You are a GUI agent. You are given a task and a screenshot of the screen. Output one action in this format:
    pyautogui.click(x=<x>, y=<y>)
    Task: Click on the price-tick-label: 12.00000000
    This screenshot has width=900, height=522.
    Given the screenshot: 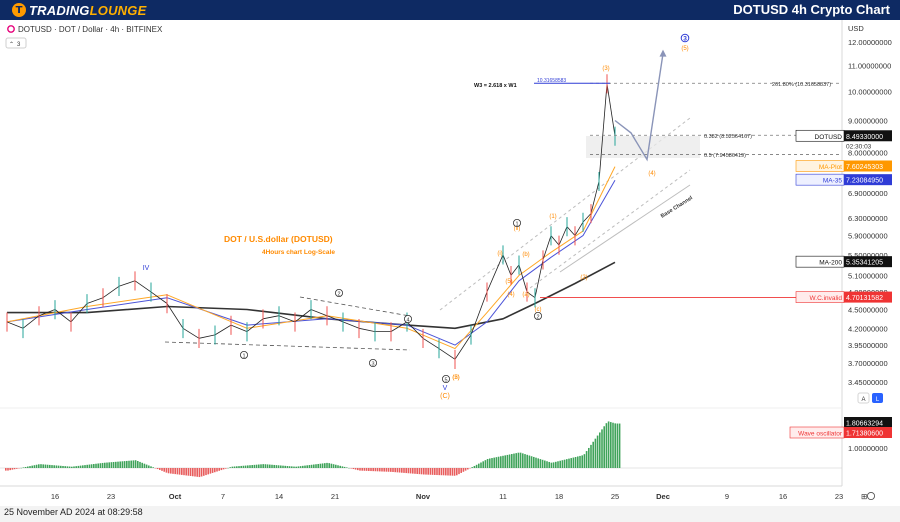 What is the action you would take?
    pyautogui.click(x=870, y=42)
    